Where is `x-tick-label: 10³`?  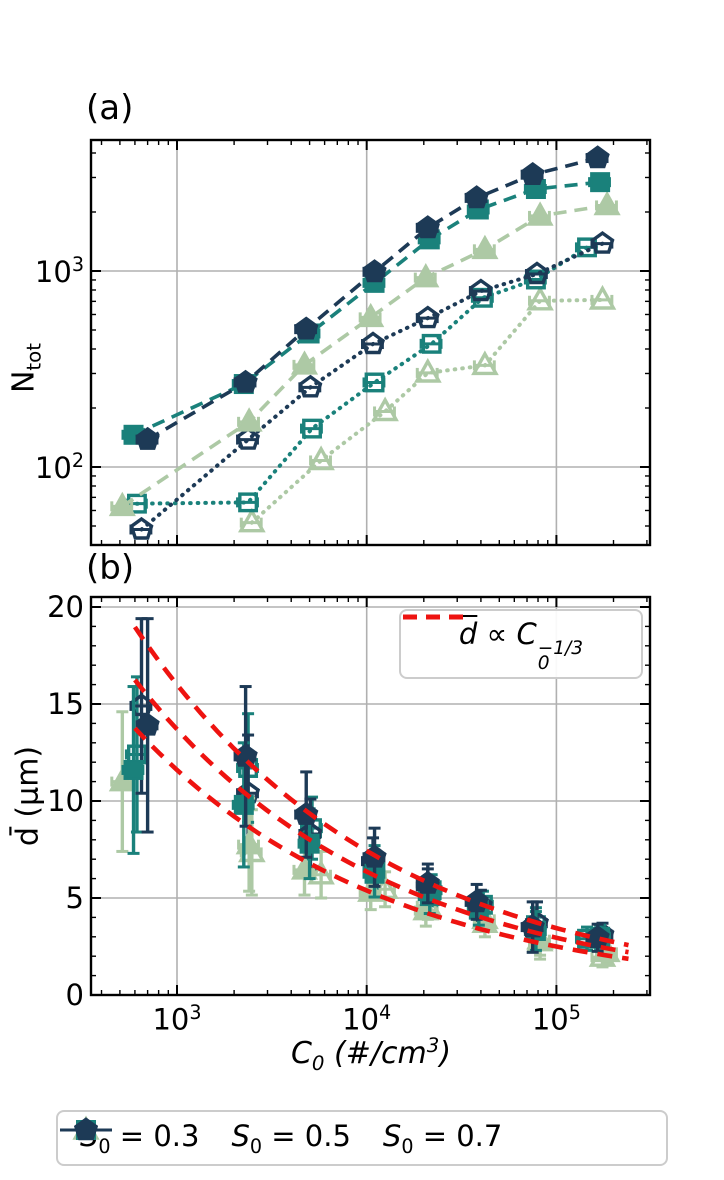
x-tick-label: 10³ is located at coordinates (177, 1019).